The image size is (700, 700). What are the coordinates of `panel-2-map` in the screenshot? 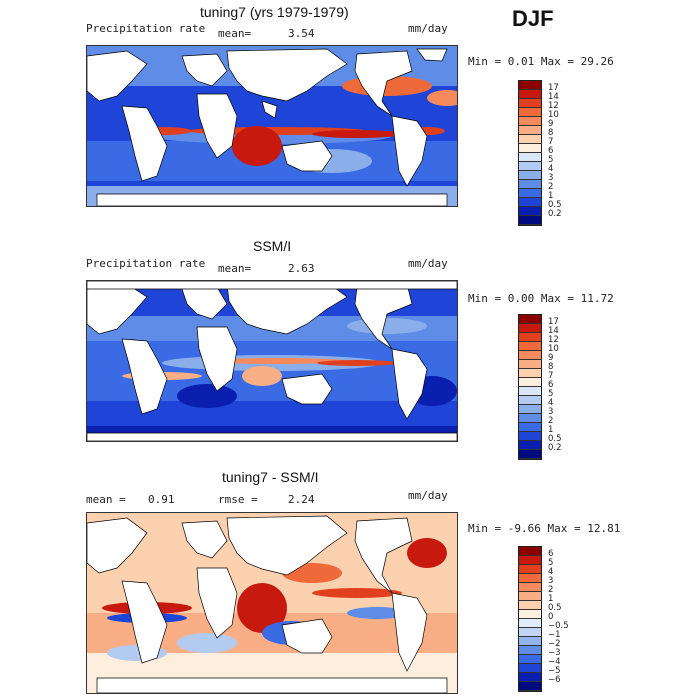 It's located at (272, 361).